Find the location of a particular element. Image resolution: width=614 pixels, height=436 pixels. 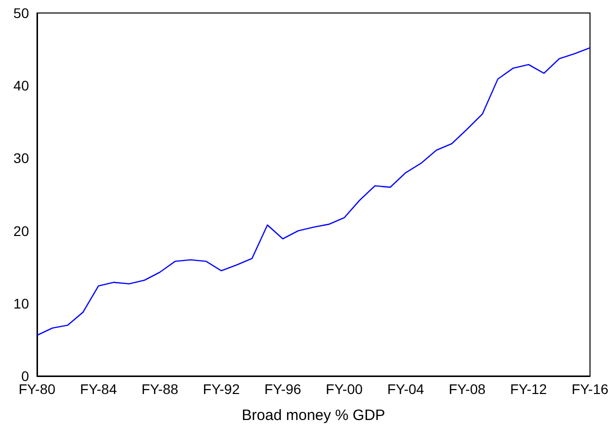

x-tick-label: FY-92 is located at coordinates (221, 389).